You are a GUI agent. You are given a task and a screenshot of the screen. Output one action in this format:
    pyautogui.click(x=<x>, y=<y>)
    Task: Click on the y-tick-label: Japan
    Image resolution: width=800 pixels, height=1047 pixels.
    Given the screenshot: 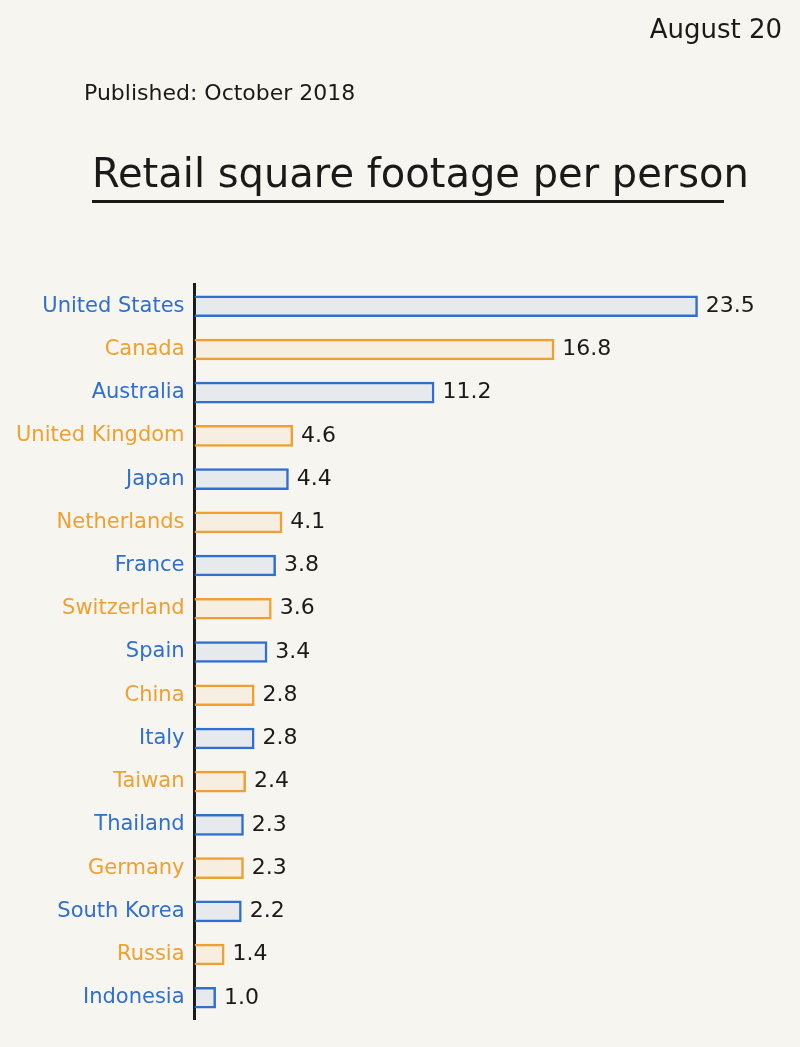 What is the action you would take?
    pyautogui.click(x=154, y=477)
    